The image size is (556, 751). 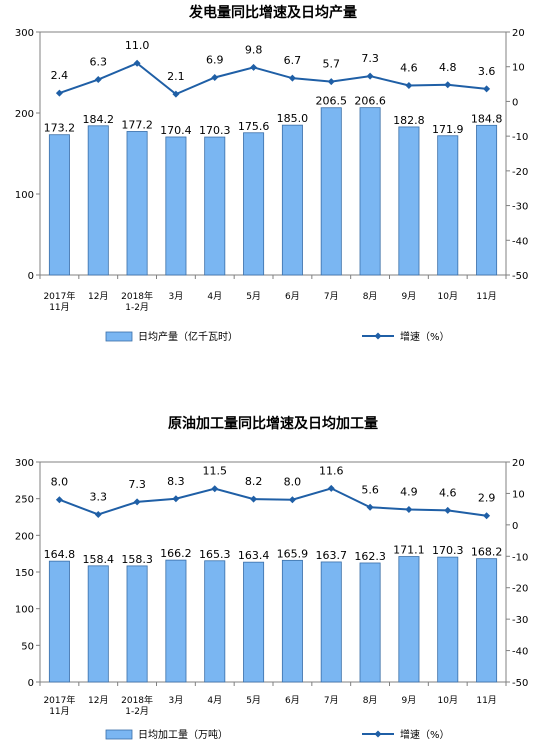 What do you see at coordinates (60, 128) in the screenshot?
I see `bar-label: 173.2` at bounding box center [60, 128].